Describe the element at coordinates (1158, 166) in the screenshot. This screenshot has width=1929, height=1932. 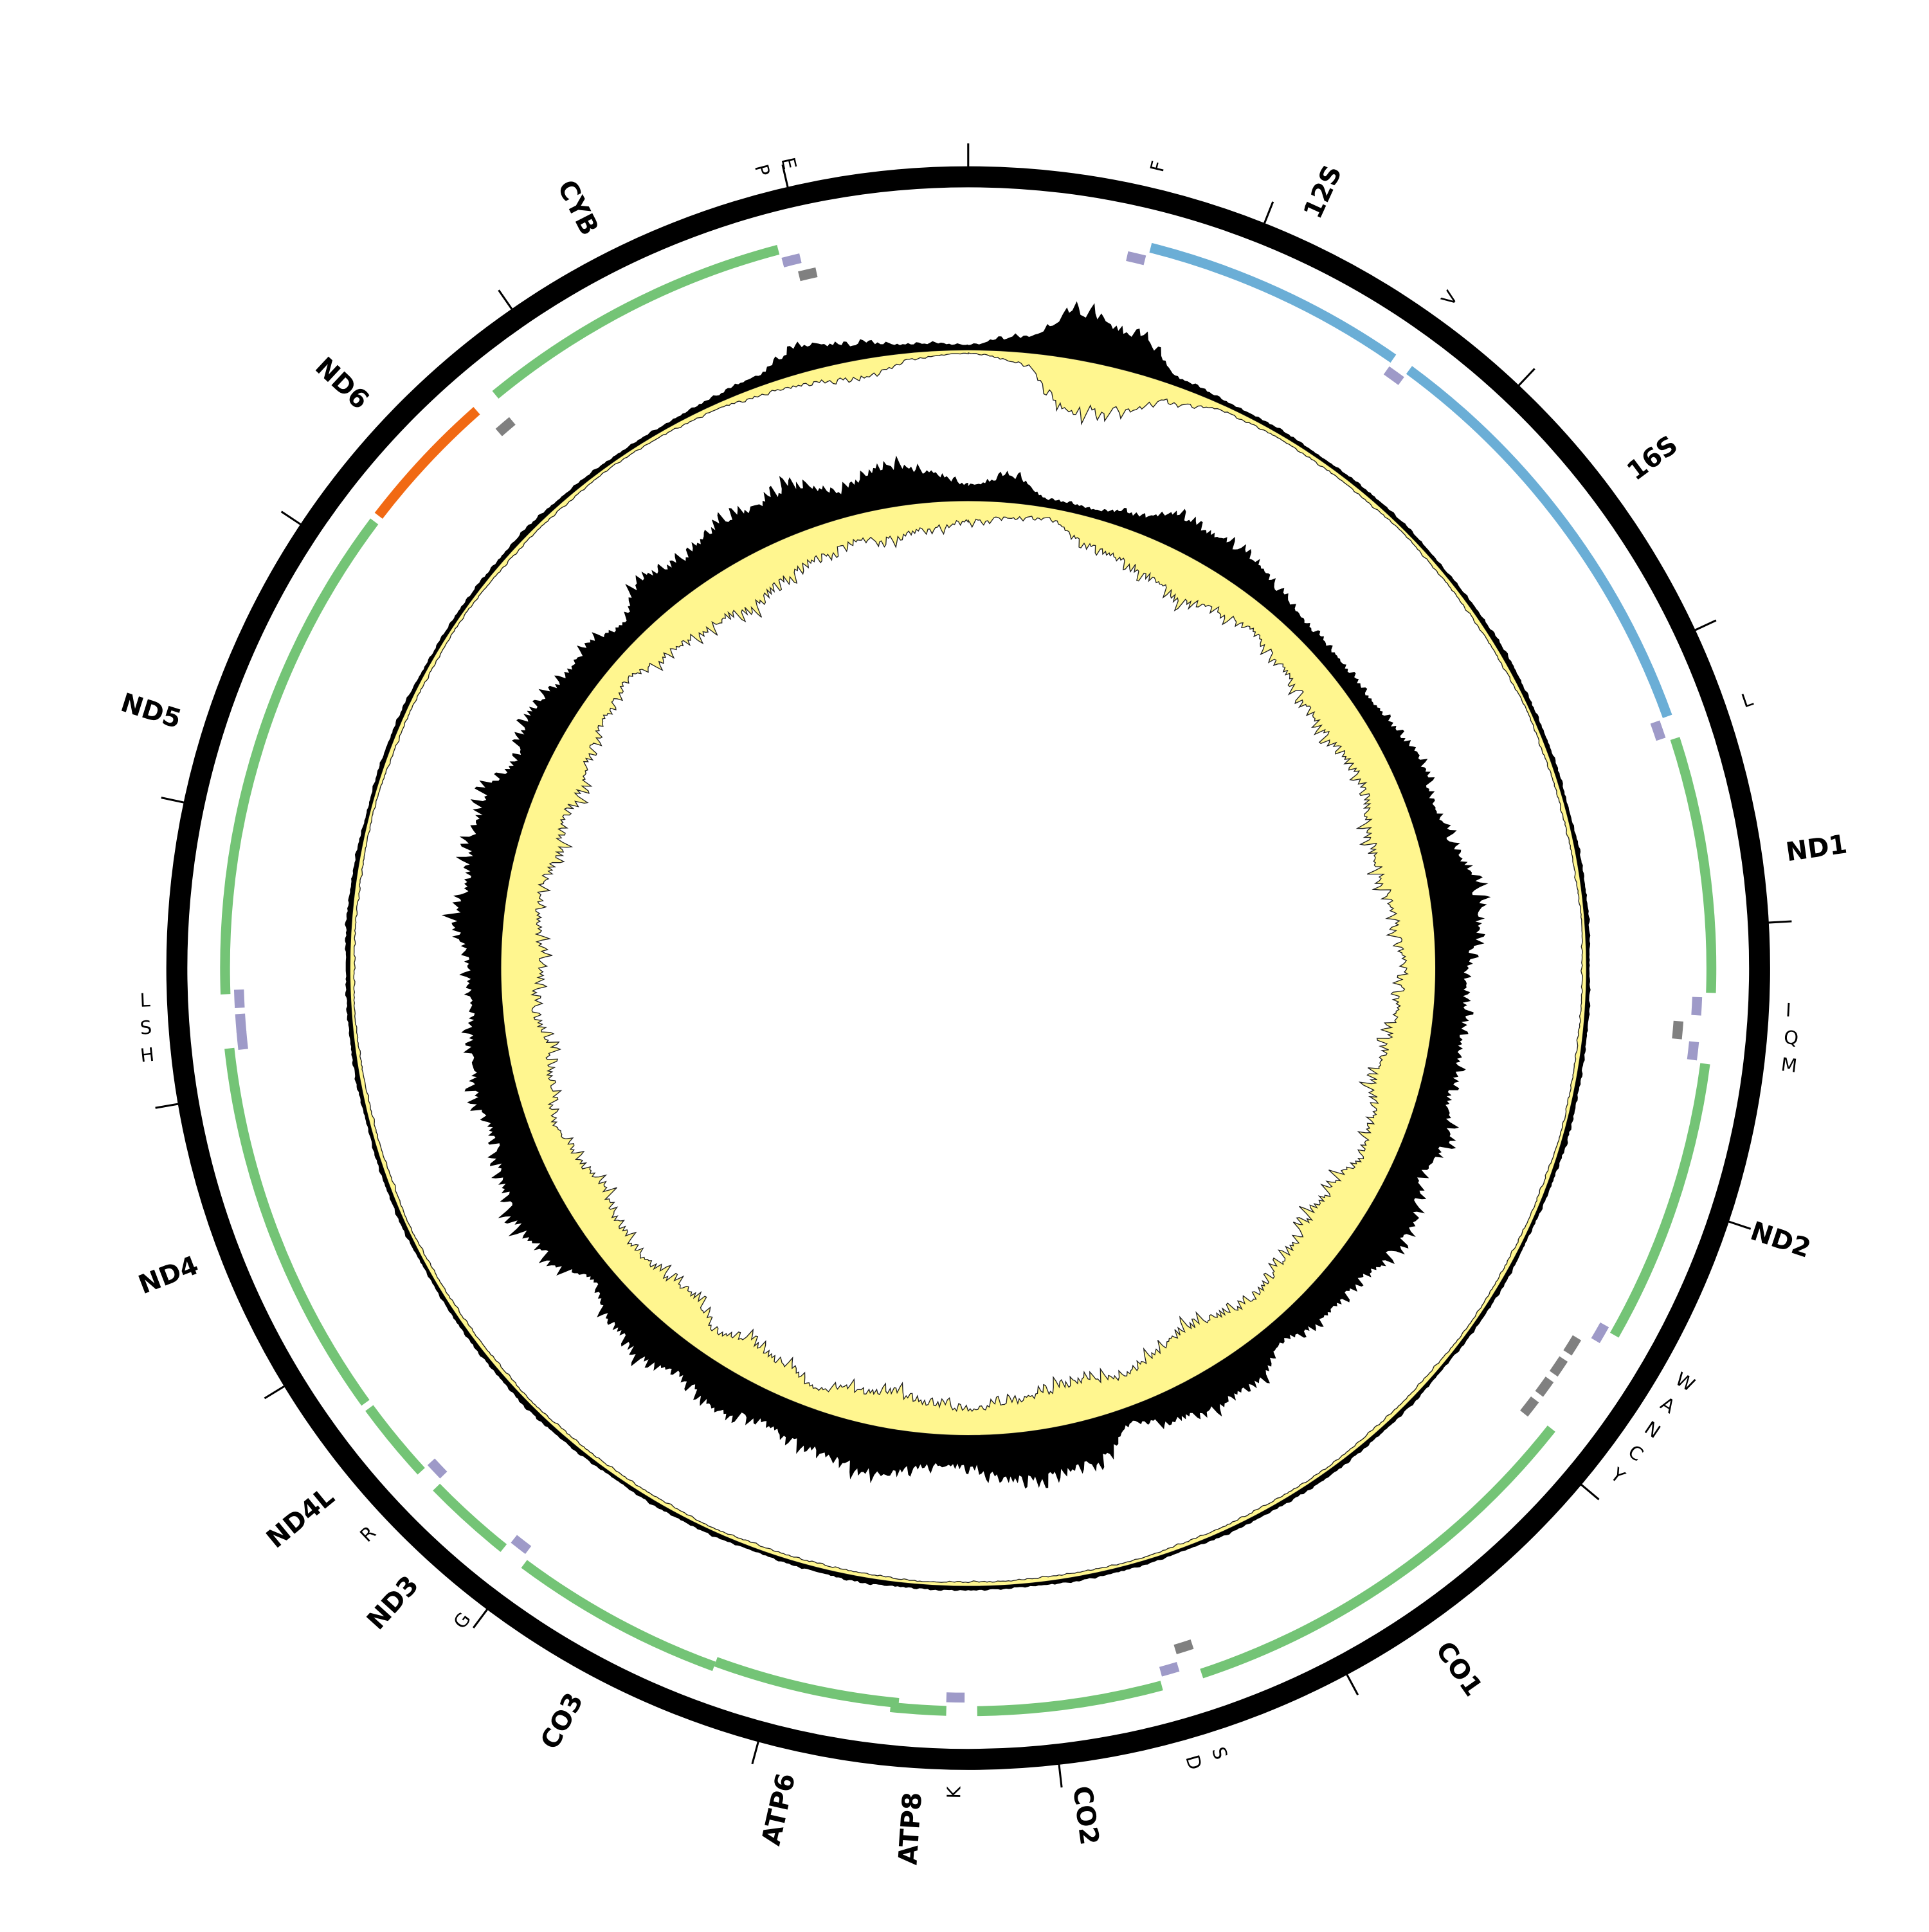
I see `feature-label: F` at that location.